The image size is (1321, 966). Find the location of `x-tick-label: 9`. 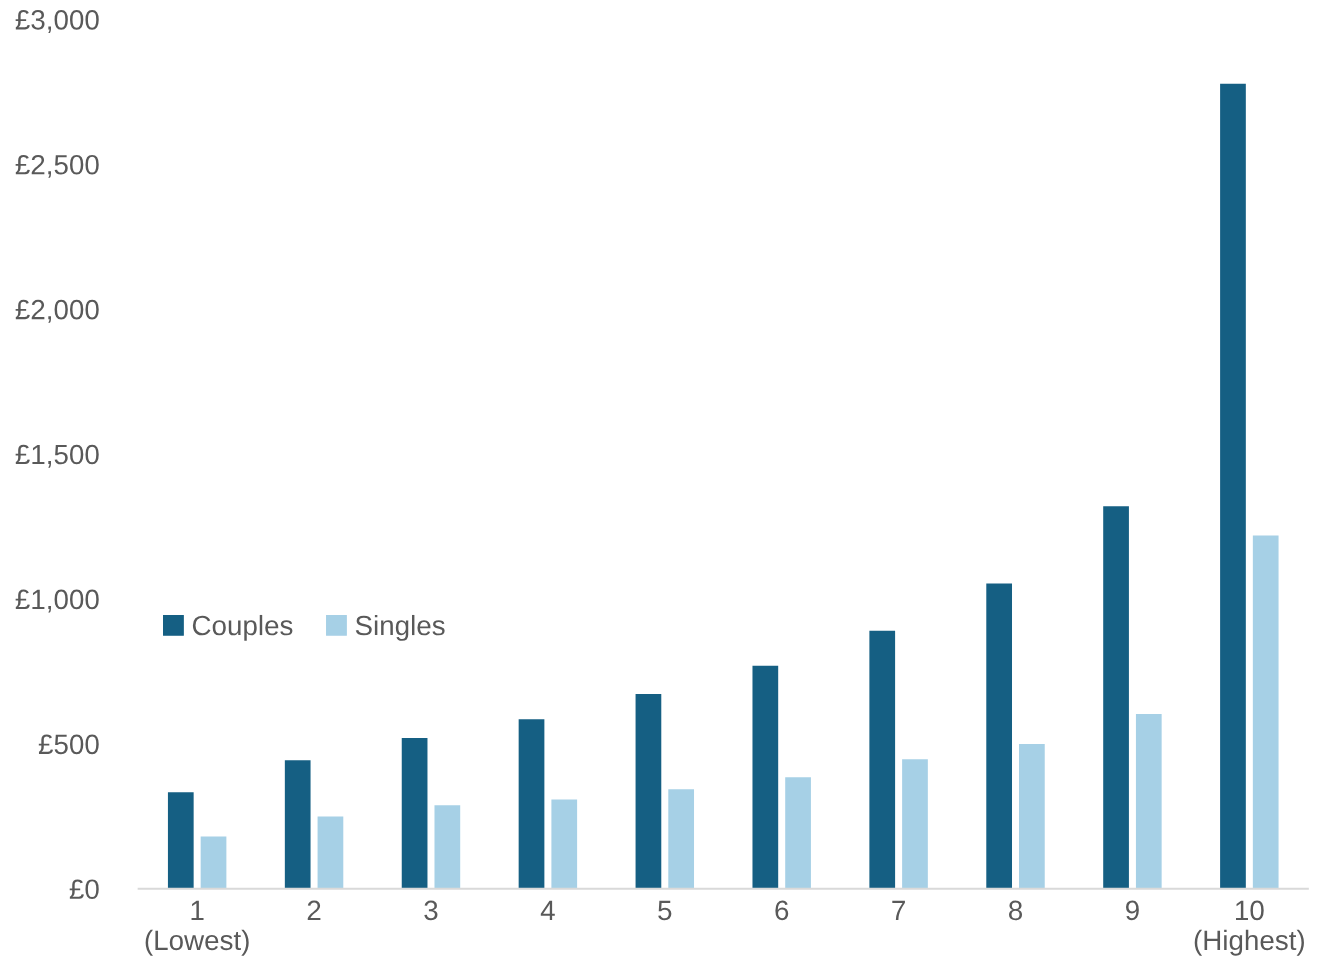

x-tick-label: 9 is located at coordinates (1132, 910).